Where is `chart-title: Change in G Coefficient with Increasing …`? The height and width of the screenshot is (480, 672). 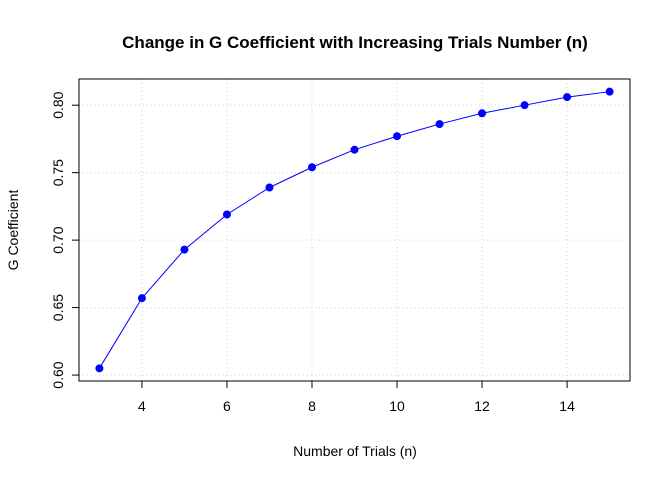 chart-title: Change in G Coefficient with Increasing … is located at coordinates (355, 42).